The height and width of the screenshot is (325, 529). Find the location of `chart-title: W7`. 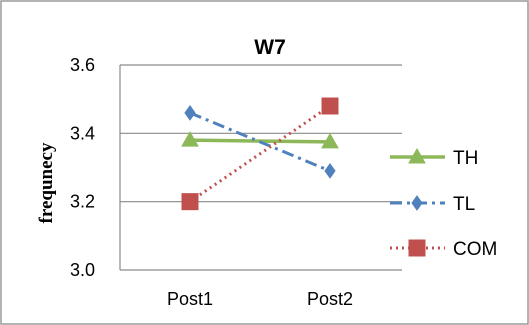

chart-title: W7 is located at coordinates (270, 47).